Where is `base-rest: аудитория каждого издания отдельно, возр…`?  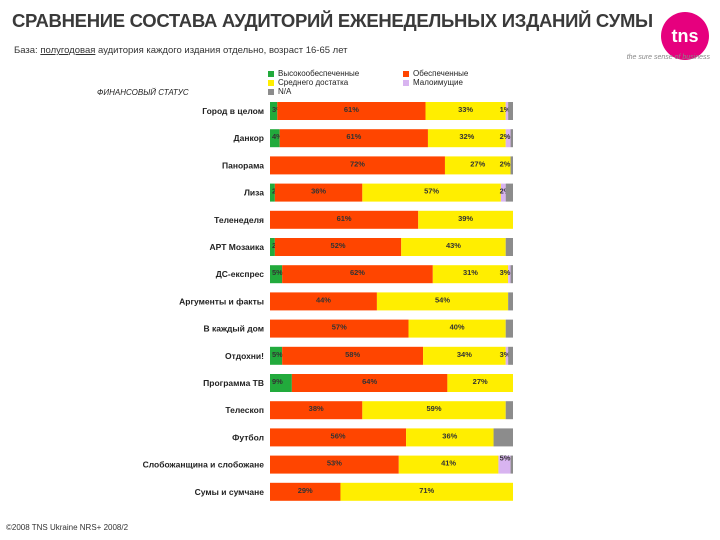 base-rest: аудитория каждого издания отдельно, возр… is located at coordinates (223, 50).